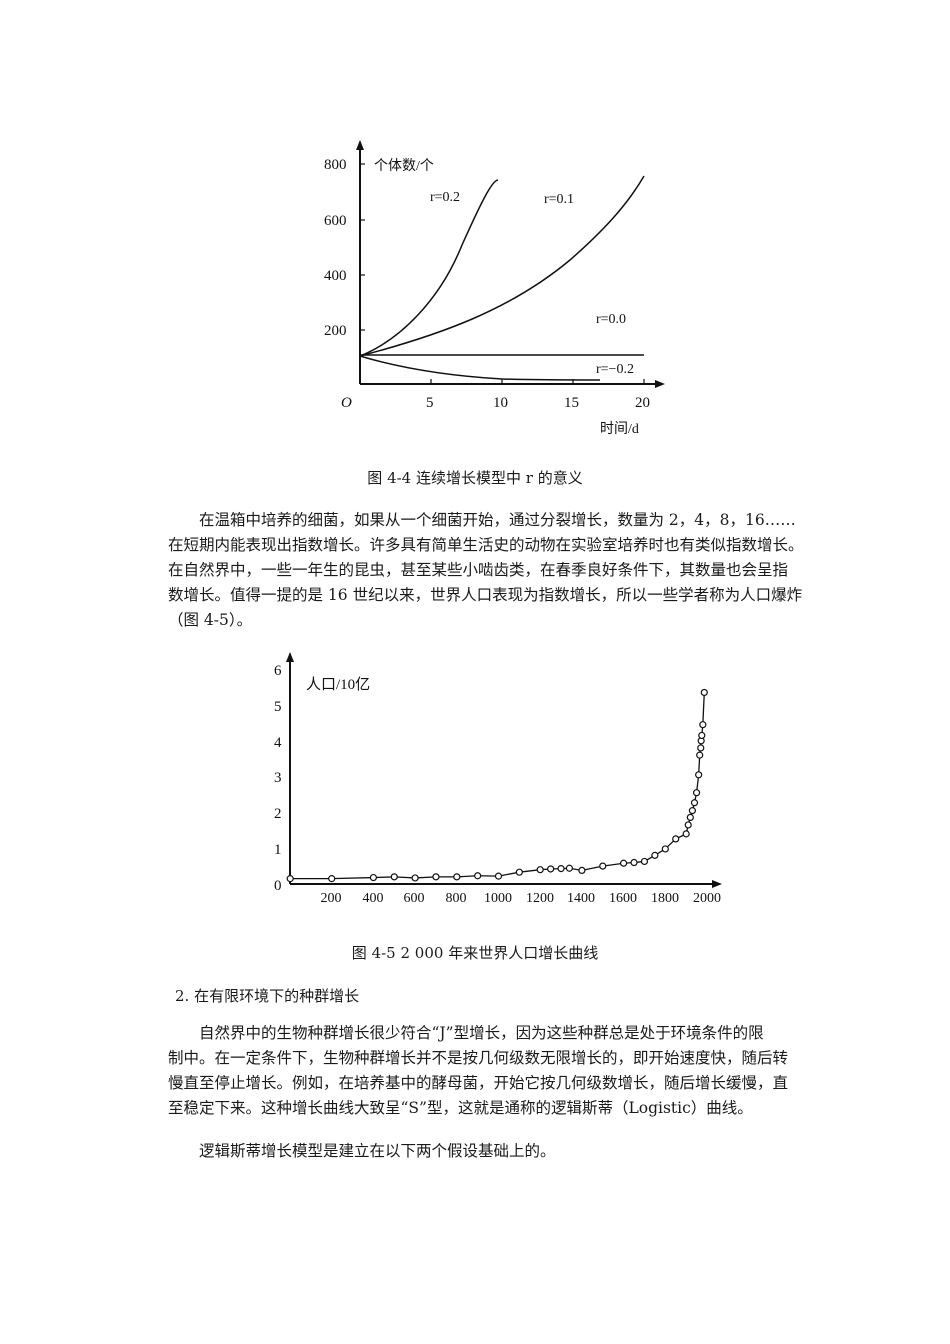 The width and height of the screenshot is (950, 1344). What do you see at coordinates (623, 898) in the screenshot?
I see `x-tick: 1600` at bounding box center [623, 898].